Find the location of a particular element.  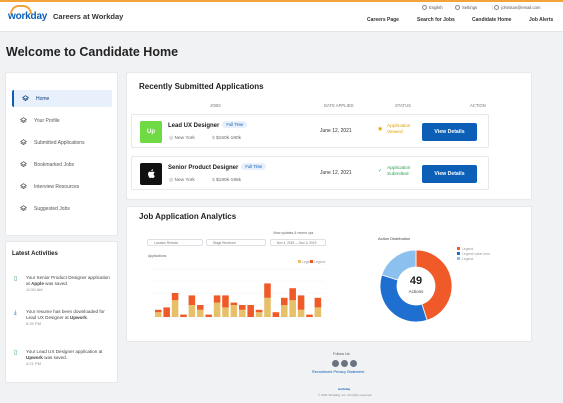

location-filter: Location Remote is located at coordinates (175, 242).